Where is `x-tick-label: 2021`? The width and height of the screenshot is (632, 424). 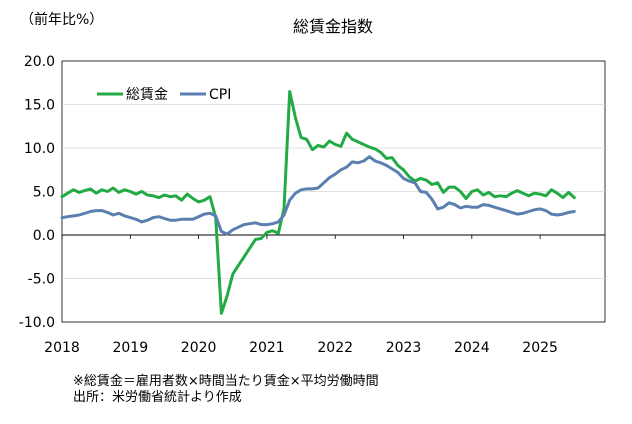
x-tick-label: 2021 is located at coordinates (267, 348).